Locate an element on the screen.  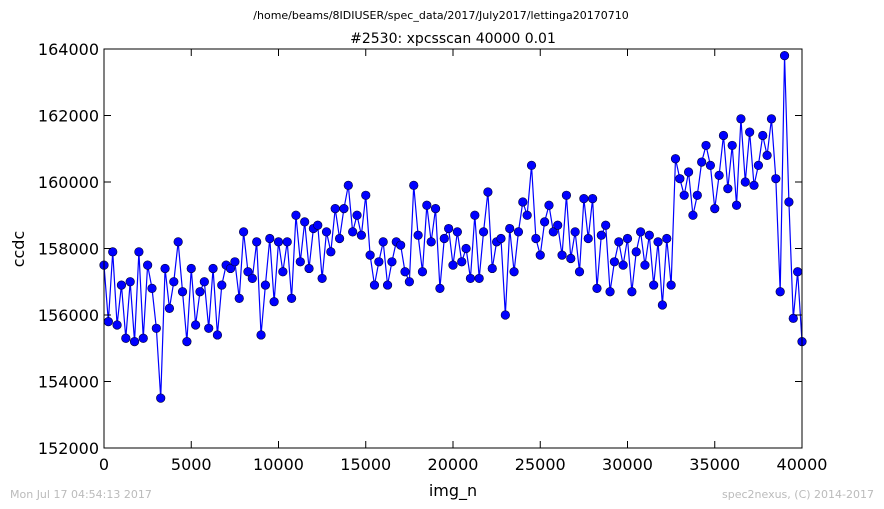
x-tick-label: 10000 is located at coordinates (278, 464).